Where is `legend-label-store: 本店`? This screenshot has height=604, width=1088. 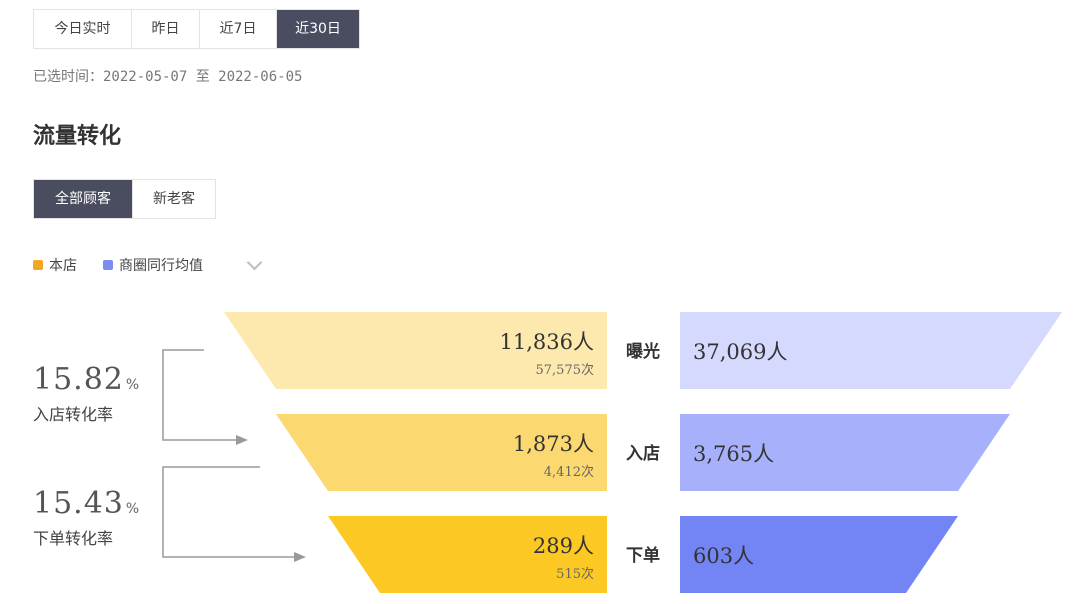 legend-label-store: 本店 is located at coordinates (63, 266).